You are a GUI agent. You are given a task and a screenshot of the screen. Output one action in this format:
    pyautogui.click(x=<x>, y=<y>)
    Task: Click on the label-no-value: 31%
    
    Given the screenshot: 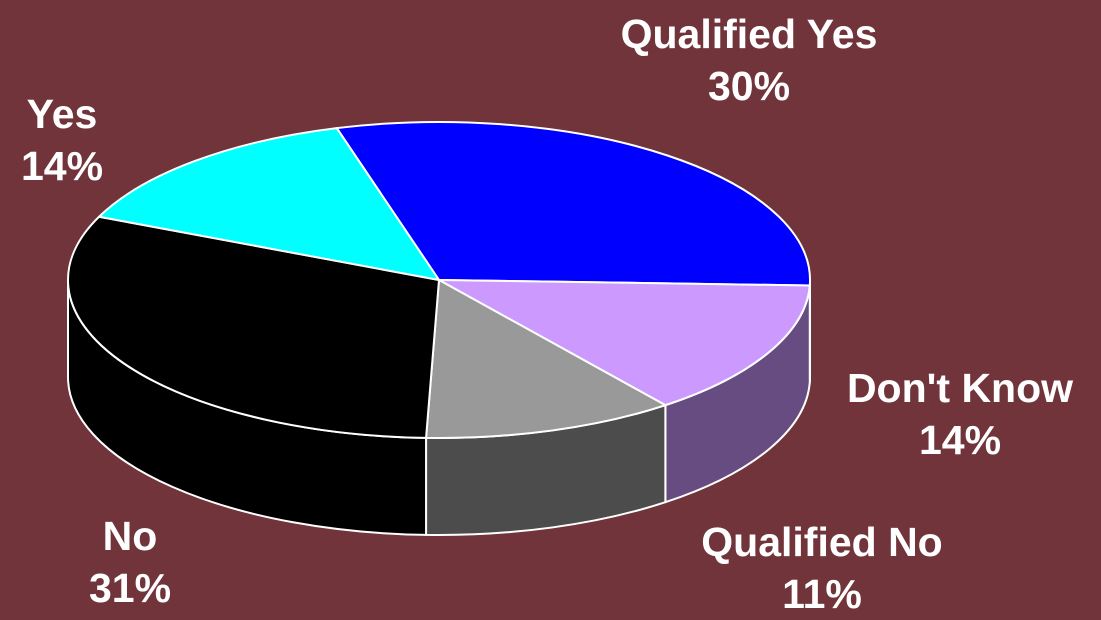 What is the action you would take?
    pyautogui.click(x=130, y=588)
    